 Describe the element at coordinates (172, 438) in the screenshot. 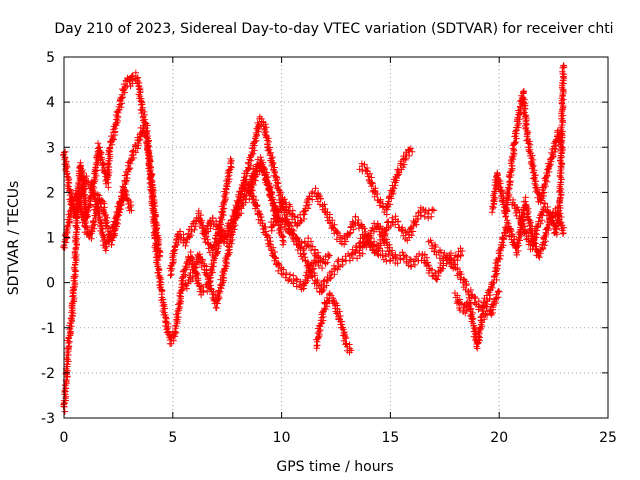

I see `x-tick-label: 5` at that location.